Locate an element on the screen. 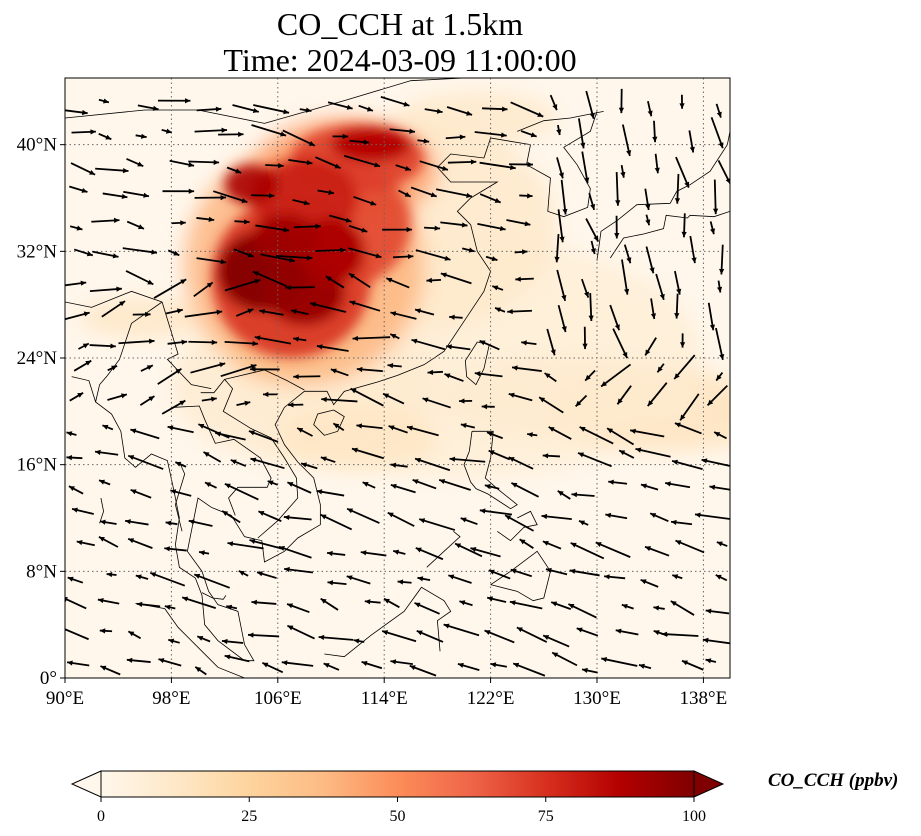  colorbar-tick-label: 50 is located at coordinates (398, 816).